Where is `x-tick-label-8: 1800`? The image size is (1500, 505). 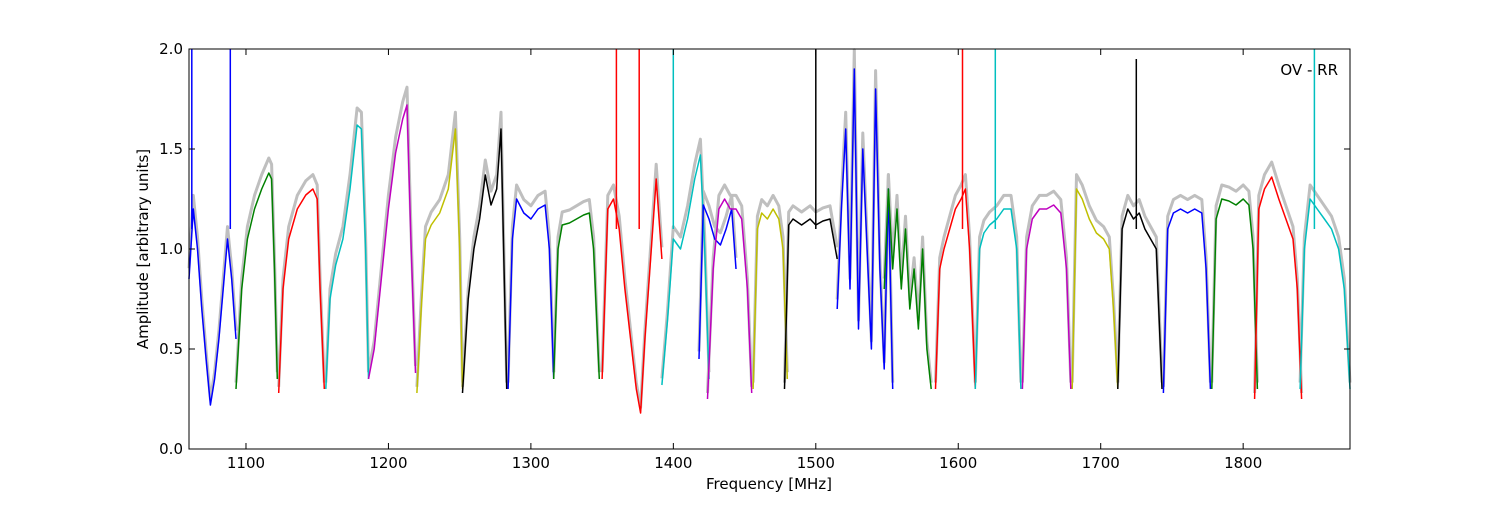 x-tick-label-8: 1800 is located at coordinates (1243, 463).